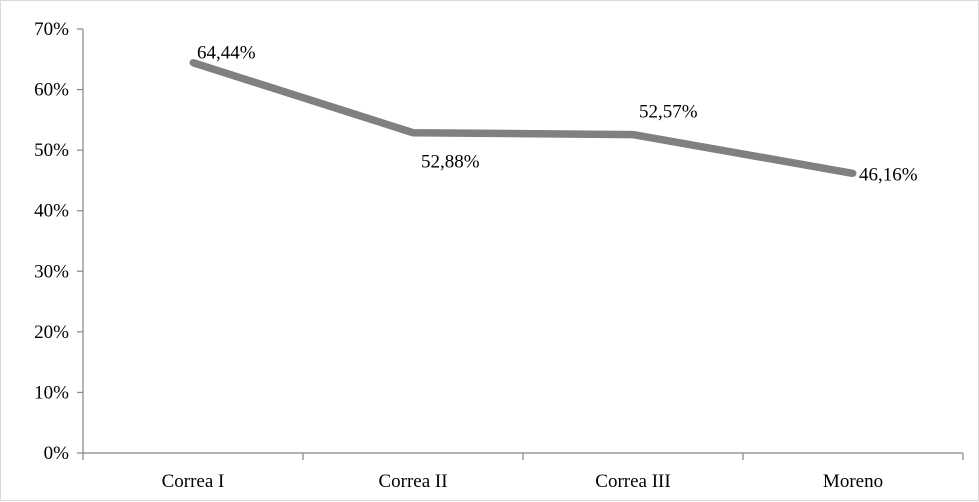  Describe the element at coordinates (450, 162) in the screenshot. I see `data-label: 52,88%` at that location.